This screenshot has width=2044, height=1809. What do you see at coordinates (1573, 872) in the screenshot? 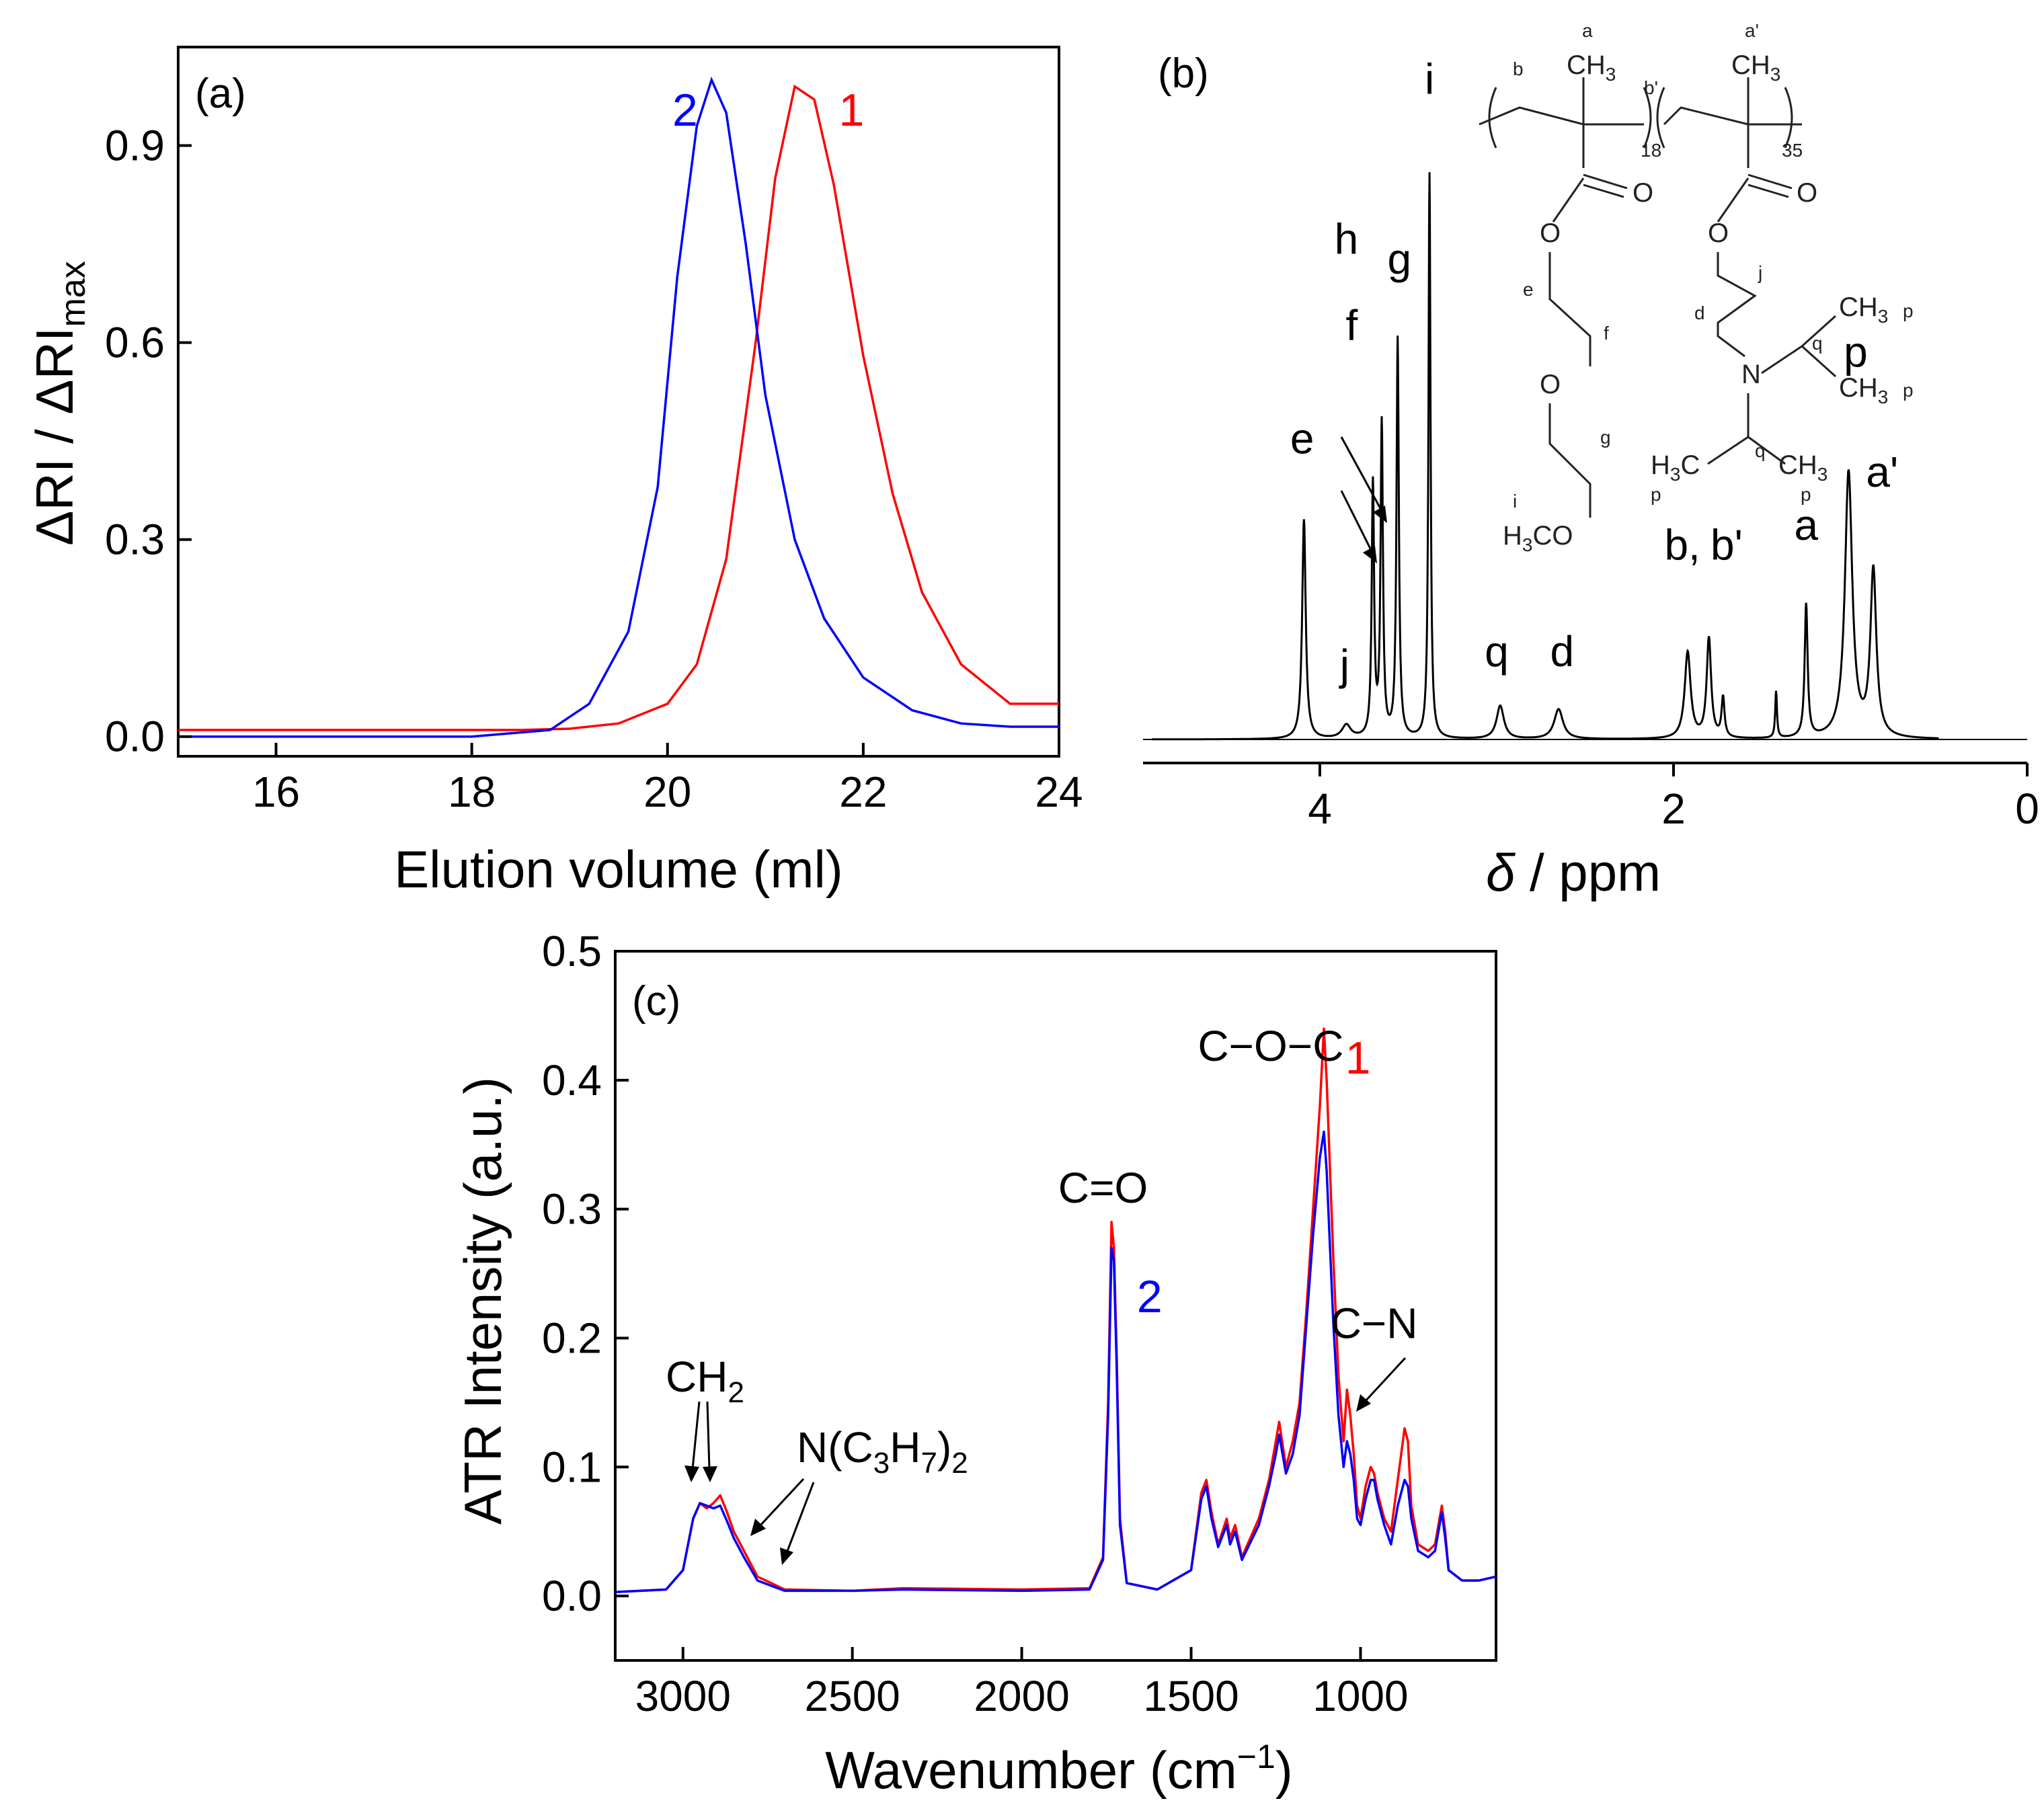
I see `panel-b-xlabel: δ / ppm` at bounding box center [1573, 872].